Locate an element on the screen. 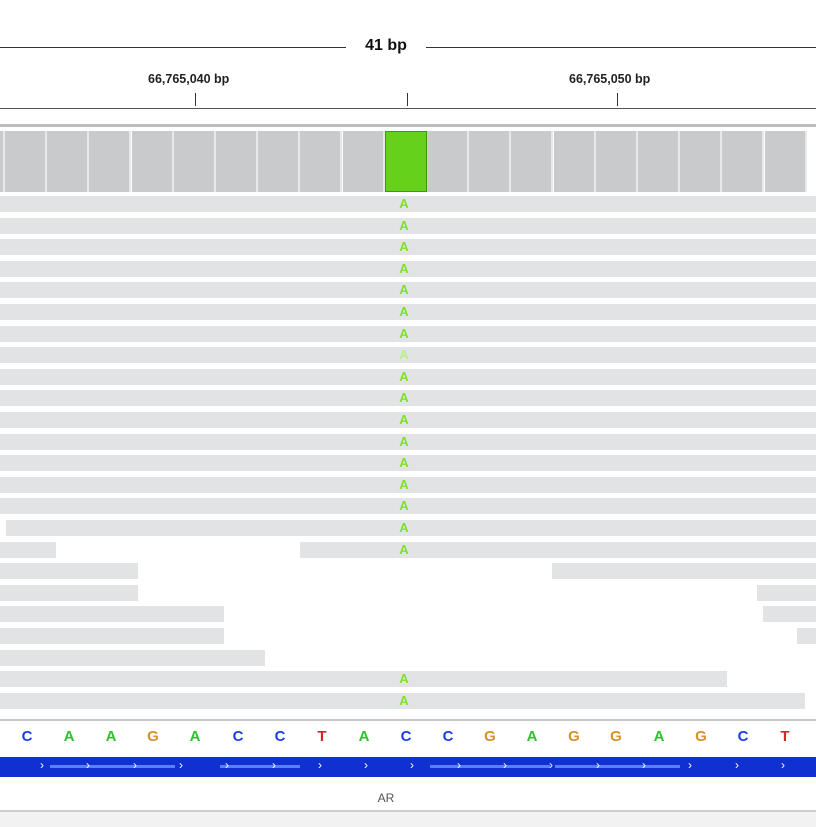 This screenshot has height=827, width=816. coverage-bar-variant is located at coordinates (406, 161).